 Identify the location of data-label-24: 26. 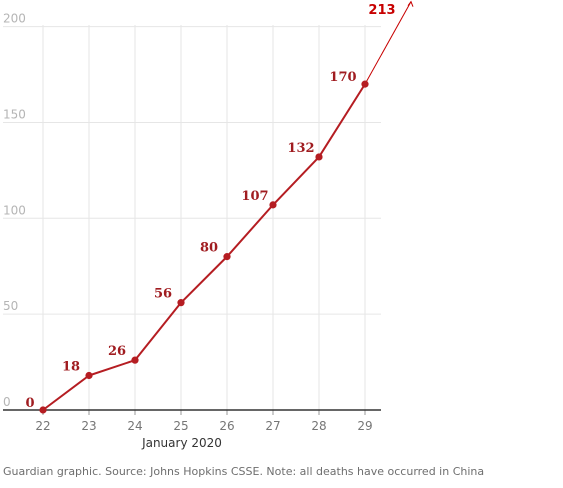
(117, 351).